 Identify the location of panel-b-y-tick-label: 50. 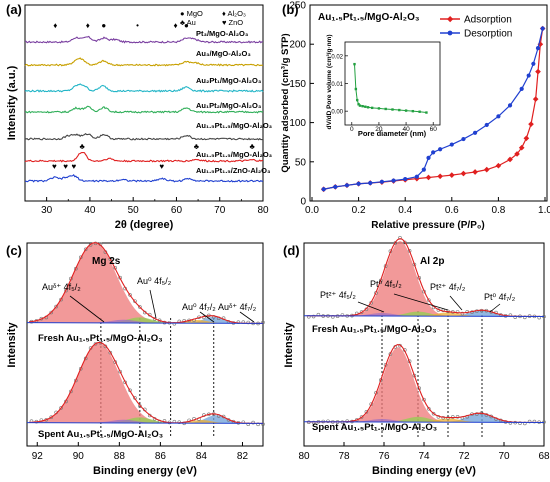
(301, 162).